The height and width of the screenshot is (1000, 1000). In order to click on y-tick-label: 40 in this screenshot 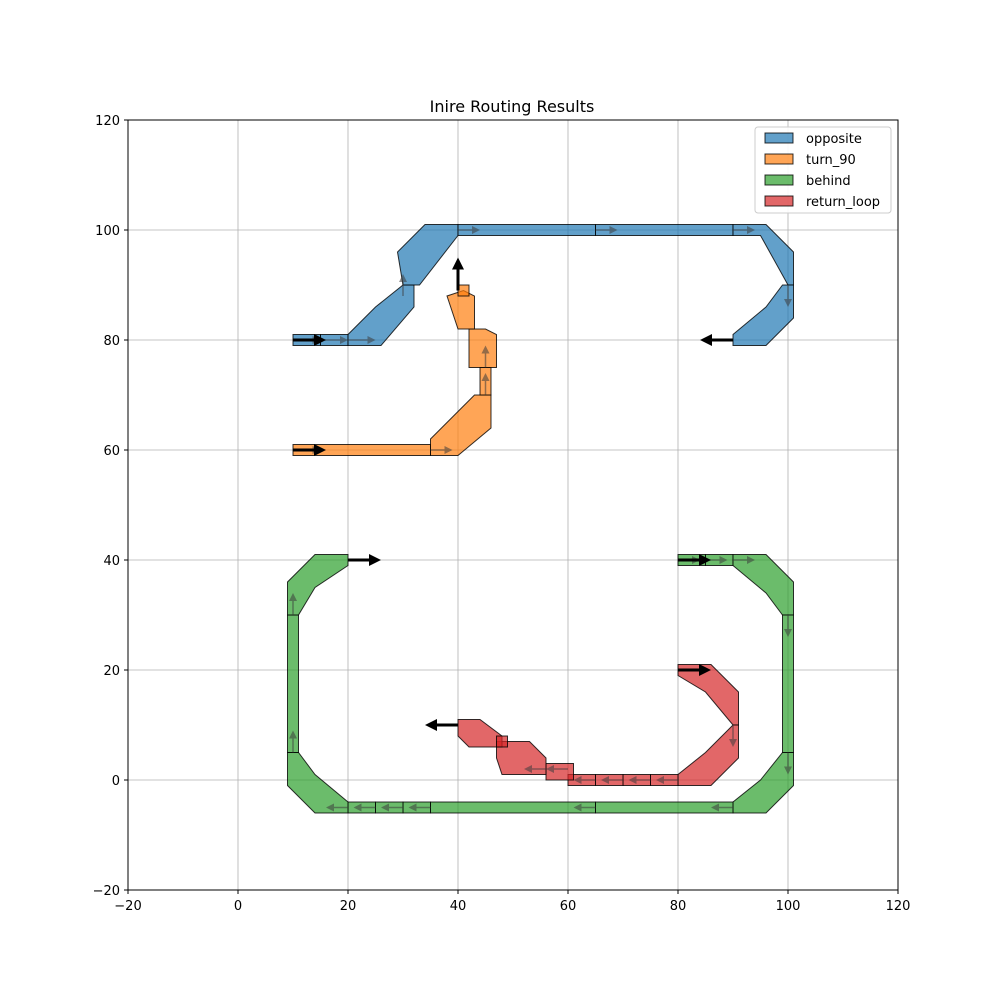, I will do `click(111, 561)`.